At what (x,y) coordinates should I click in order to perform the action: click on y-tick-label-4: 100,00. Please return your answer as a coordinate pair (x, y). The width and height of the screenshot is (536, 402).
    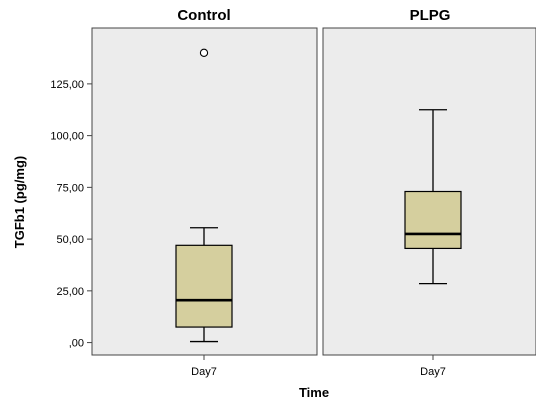
    Looking at the image, I should click on (67, 137).